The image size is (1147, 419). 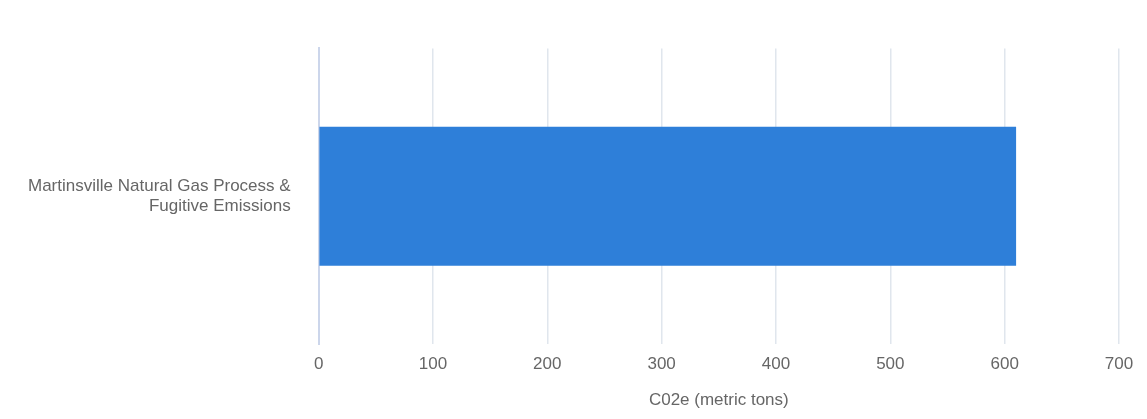 I want to click on x-tick-label: 400, so click(x=776, y=364).